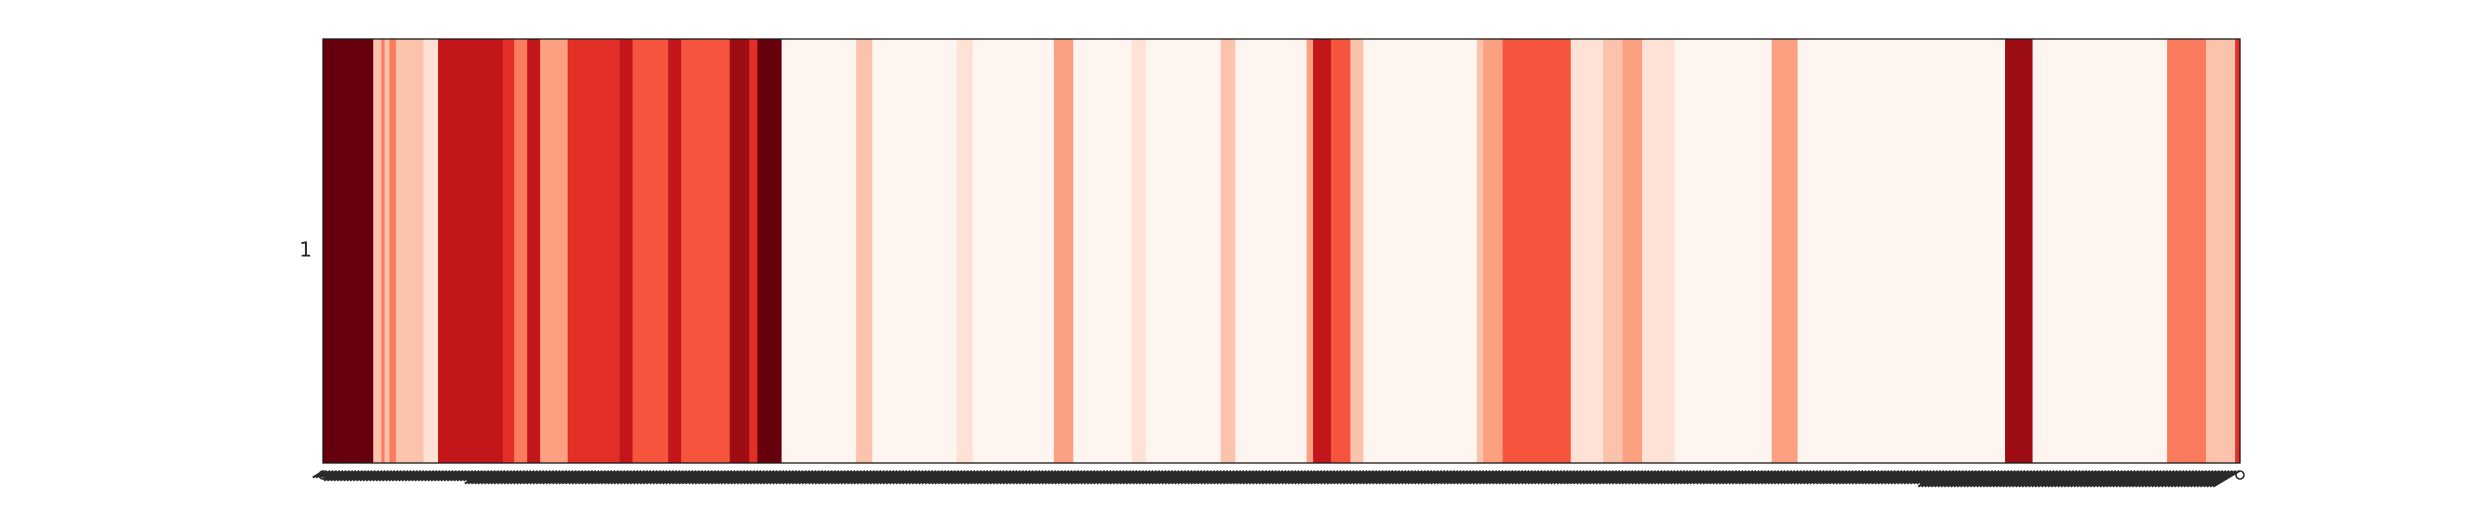 The height and width of the screenshot is (525, 2475). I want to click on y-tick-label: 1, so click(305, 250).